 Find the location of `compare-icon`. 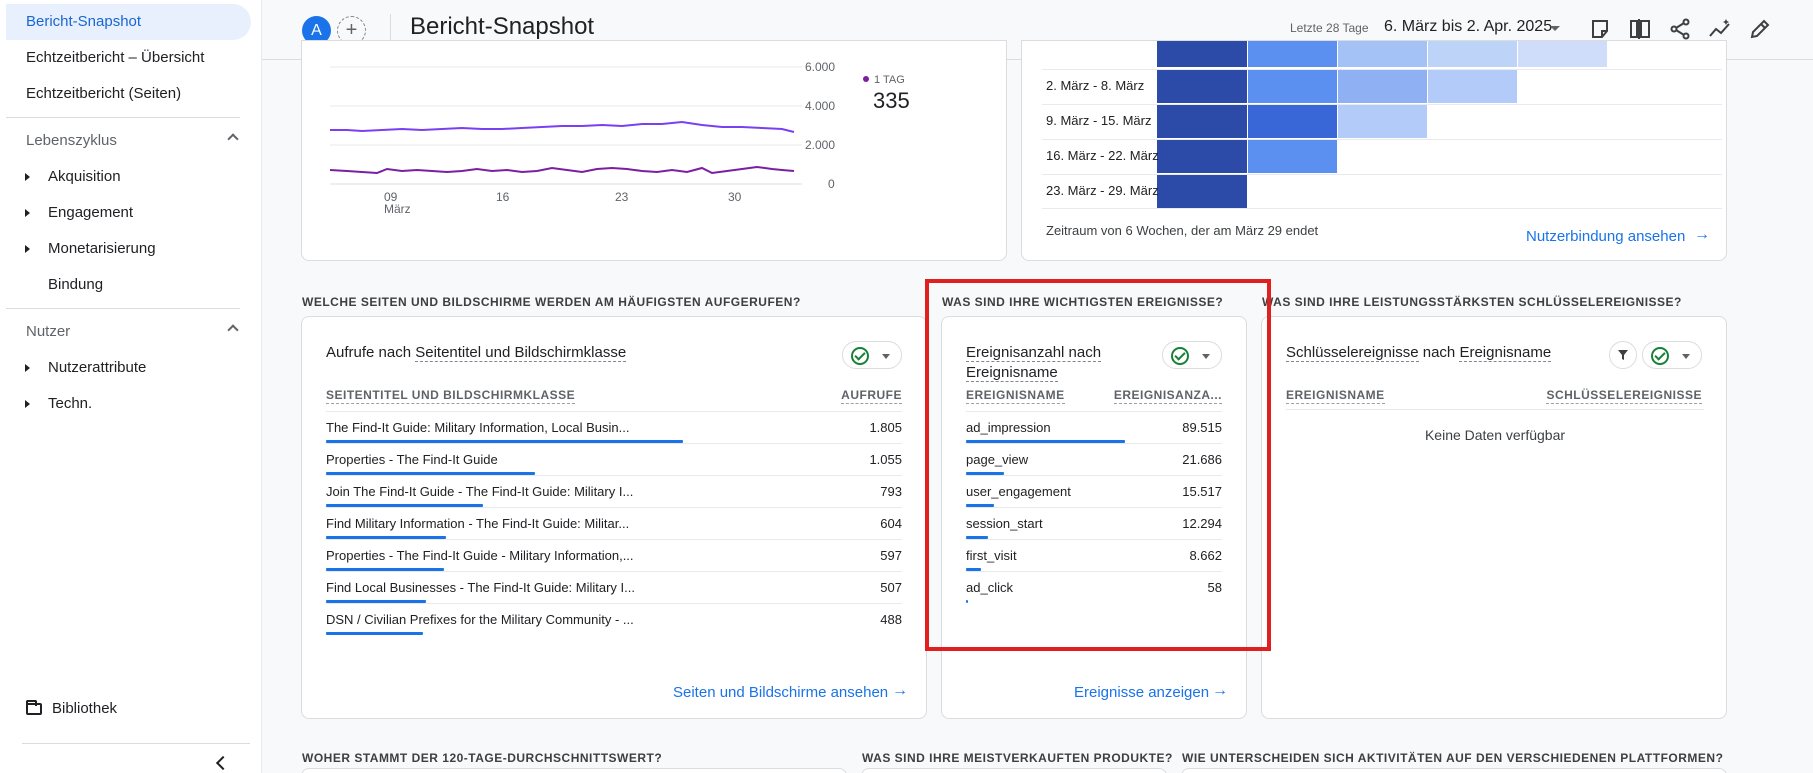

compare-icon is located at coordinates (1640, 29).